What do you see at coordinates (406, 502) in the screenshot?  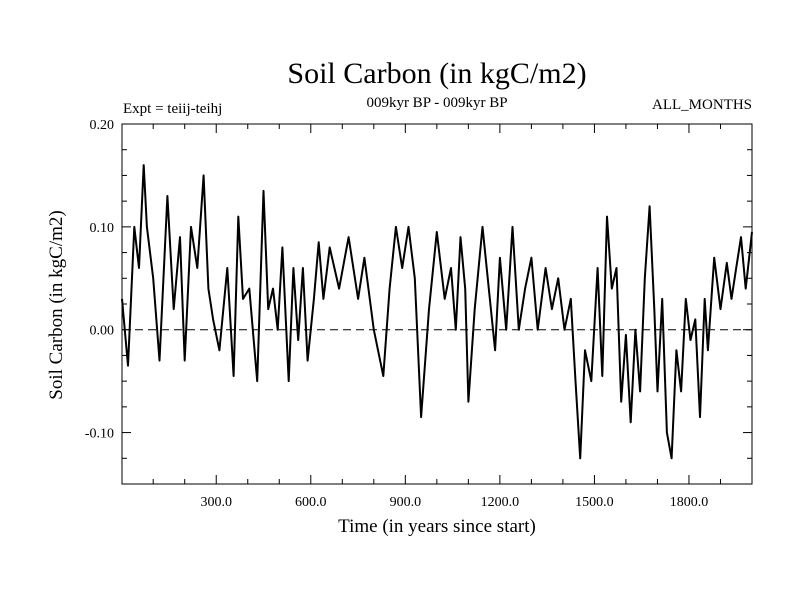 I see `x-tick-label: 900.0` at bounding box center [406, 502].